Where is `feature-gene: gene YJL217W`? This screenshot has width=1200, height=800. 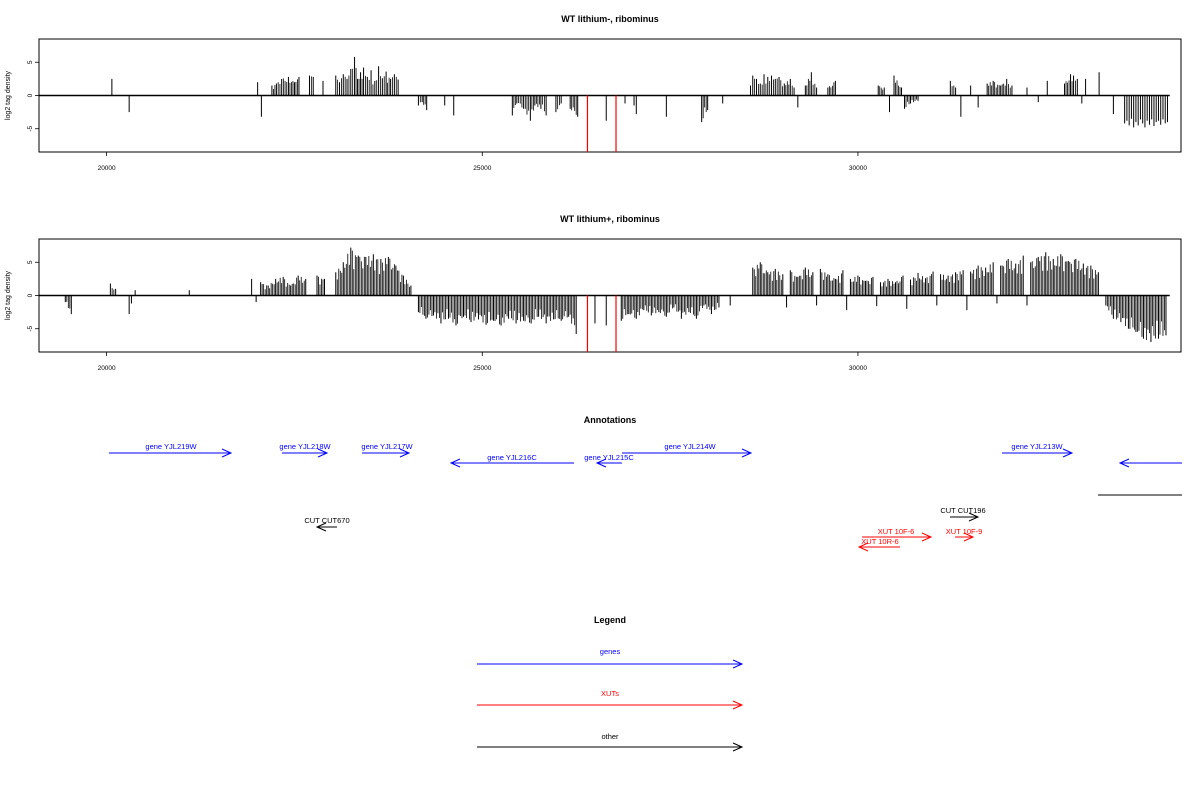
feature-gene: gene YJL217W is located at coordinates (387, 450).